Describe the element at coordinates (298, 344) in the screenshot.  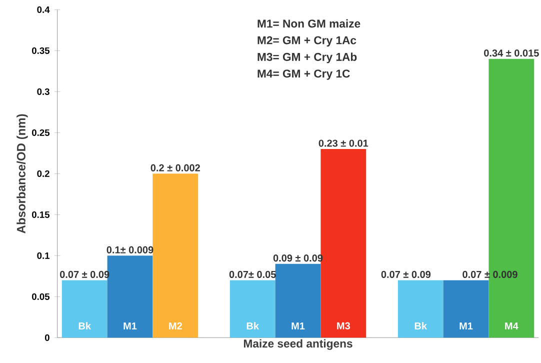
I see `x-axis-title: Maize seed antigens` at that location.